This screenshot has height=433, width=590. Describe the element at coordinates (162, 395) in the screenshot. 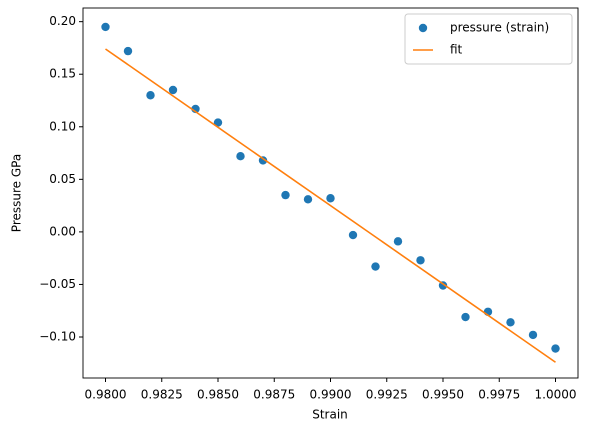

I see `x-tick-label: 0.9825` at that location.